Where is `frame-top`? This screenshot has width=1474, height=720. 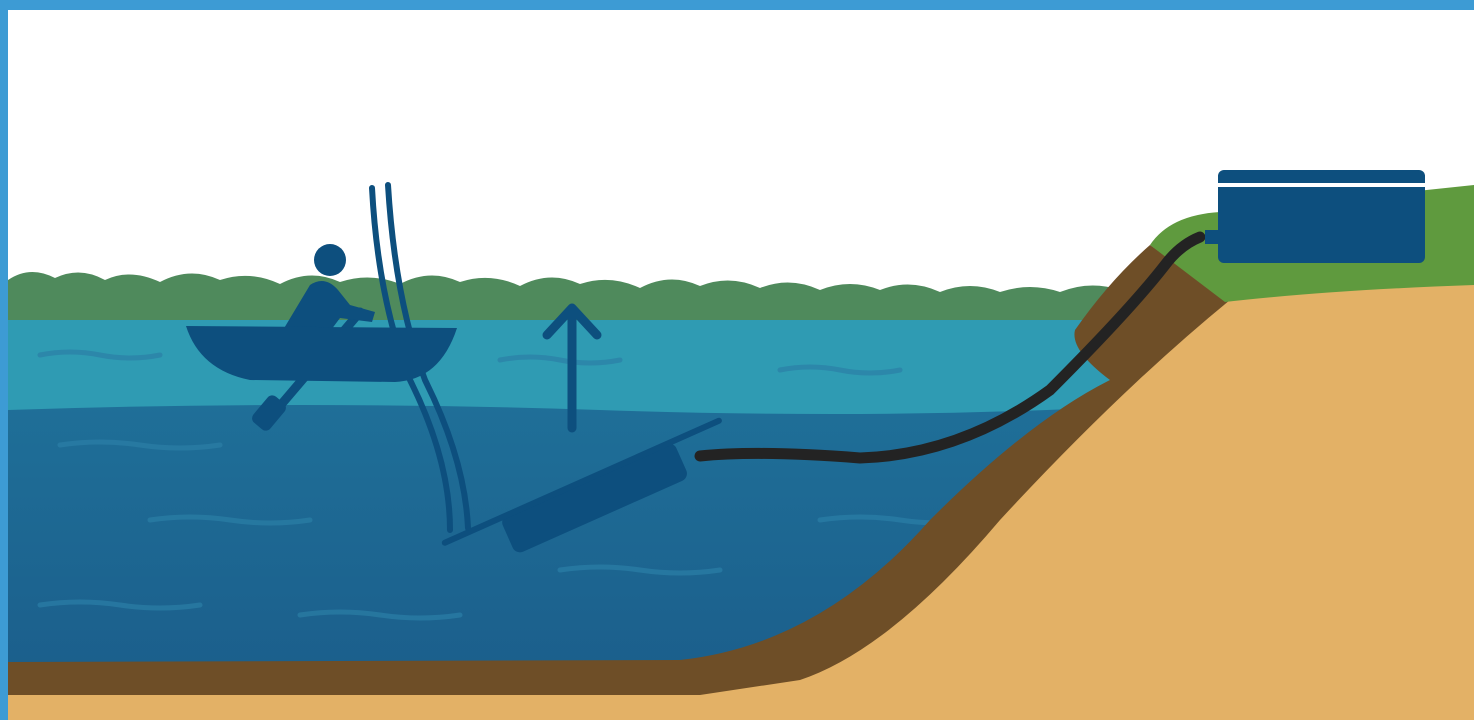 frame-top is located at coordinates (737, 5).